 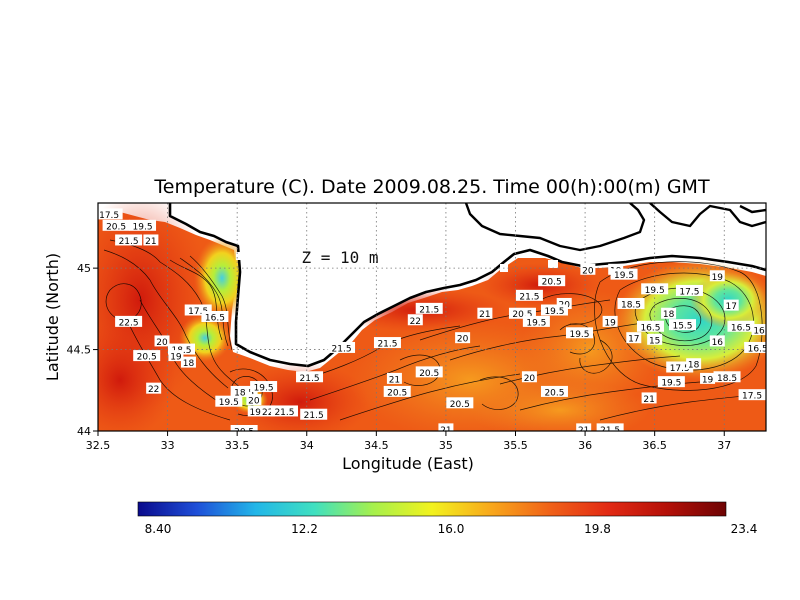 What do you see at coordinates (451, 529) in the screenshot?
I see `colorbar-ticks: 8.40 12.2 16.0 19.8 23.4` at bounding box center [451, 529].